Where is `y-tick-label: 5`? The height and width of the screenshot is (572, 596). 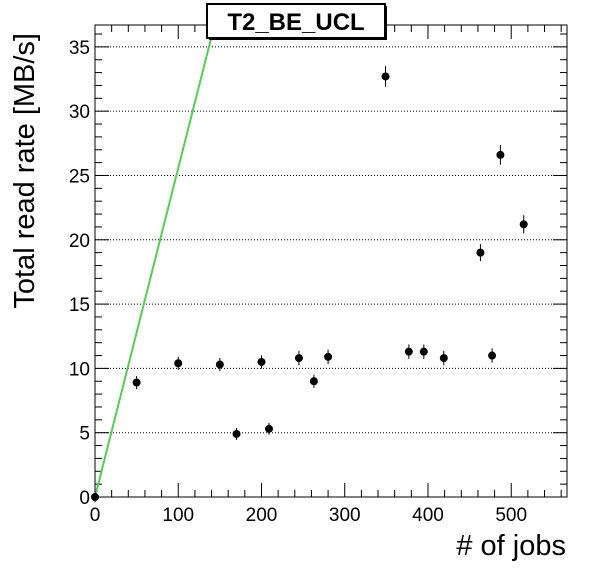 y-tick-label: 5 is located at coordinates (84, 434).